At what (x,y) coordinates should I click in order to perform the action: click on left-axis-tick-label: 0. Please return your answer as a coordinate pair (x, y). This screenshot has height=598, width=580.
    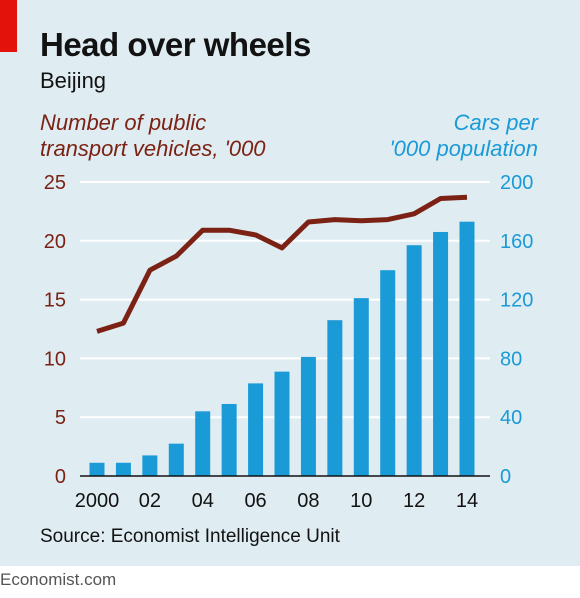
    Looking at the image, I should click on (60, 477).